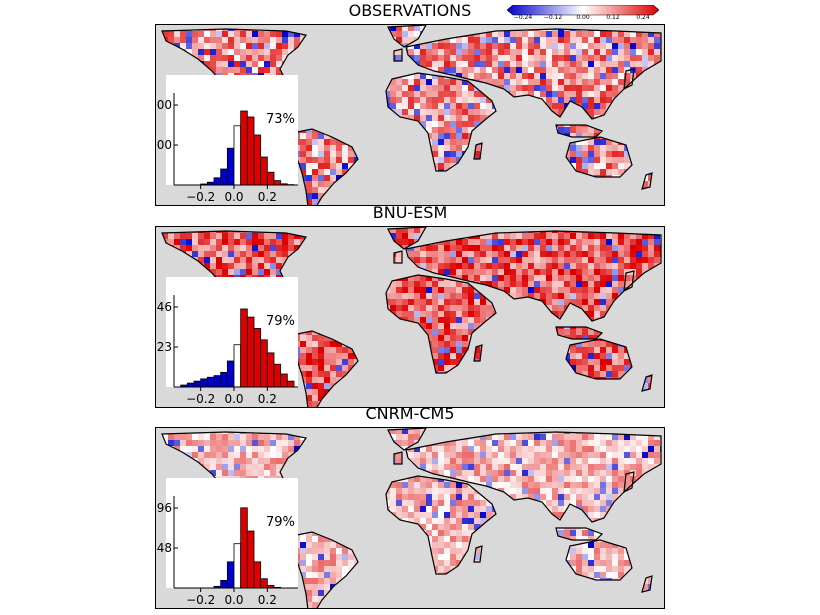 The image size is (820, 615). What do you see at coordinates (267, 197) in the screenshot?
I see `histogram-x-tick-label: 0.2` at bounding box center [267, 197].